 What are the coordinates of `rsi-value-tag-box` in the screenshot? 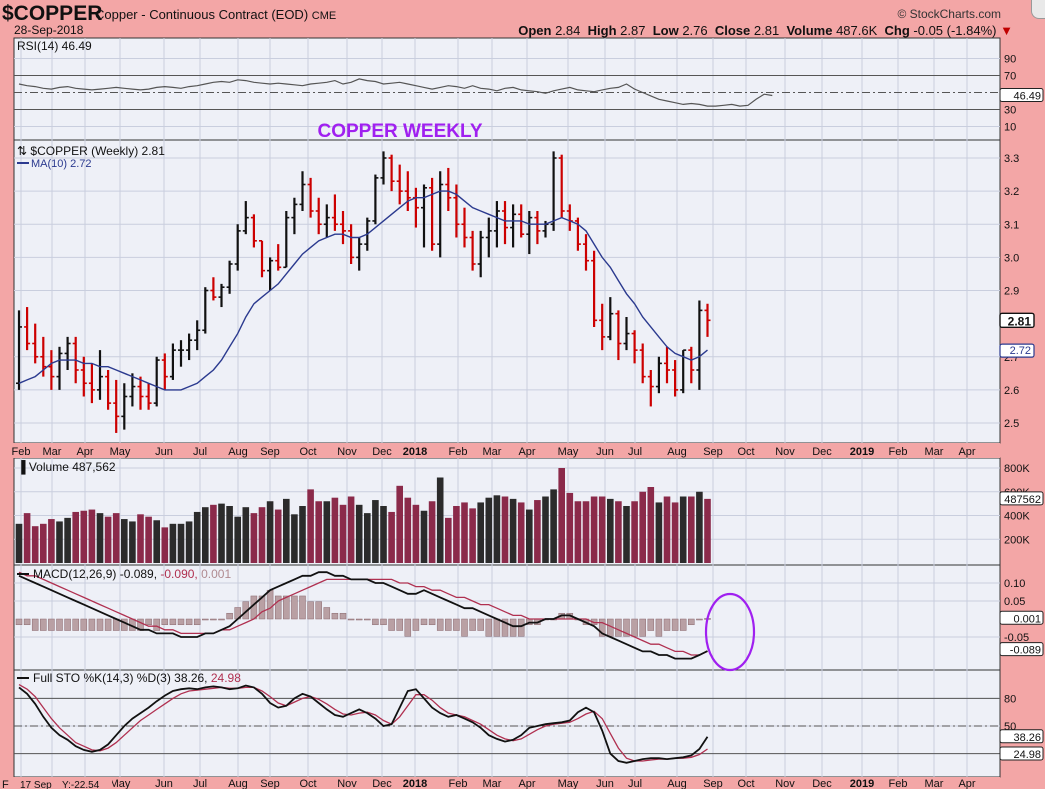 It's located at (1021, 94).